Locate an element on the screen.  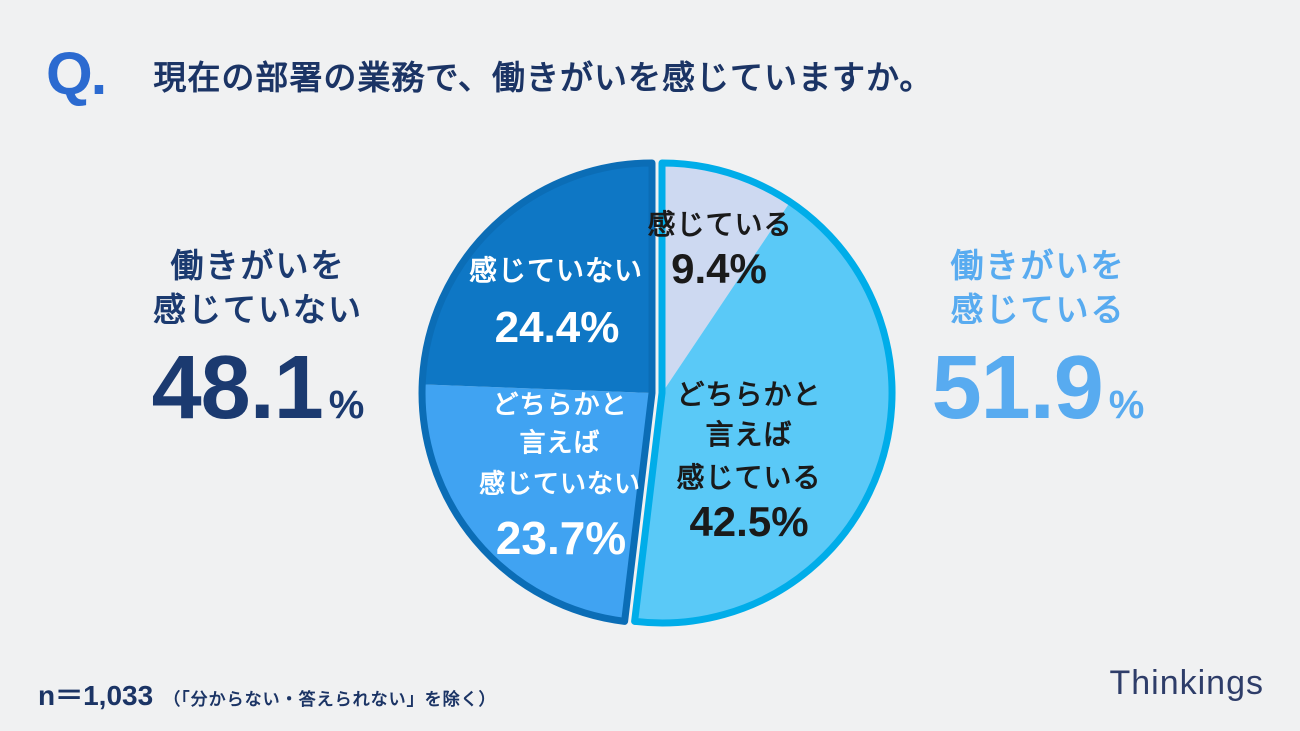
summary-not-feeling: 働きがいを 感じていない 48.1 % is located at coordinates (258, 339).